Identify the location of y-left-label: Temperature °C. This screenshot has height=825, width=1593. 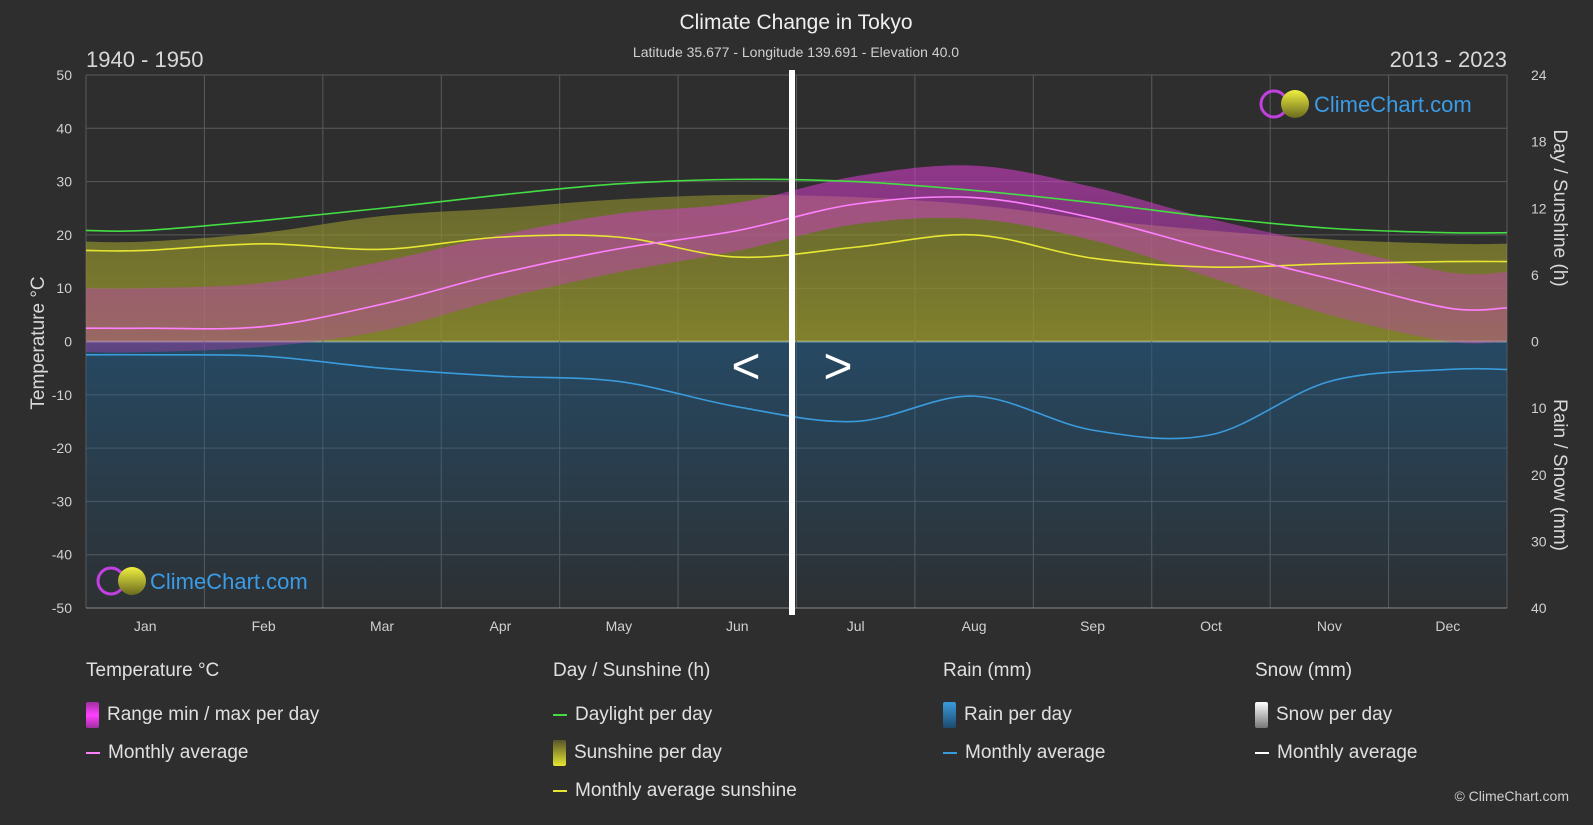
(38, 342).